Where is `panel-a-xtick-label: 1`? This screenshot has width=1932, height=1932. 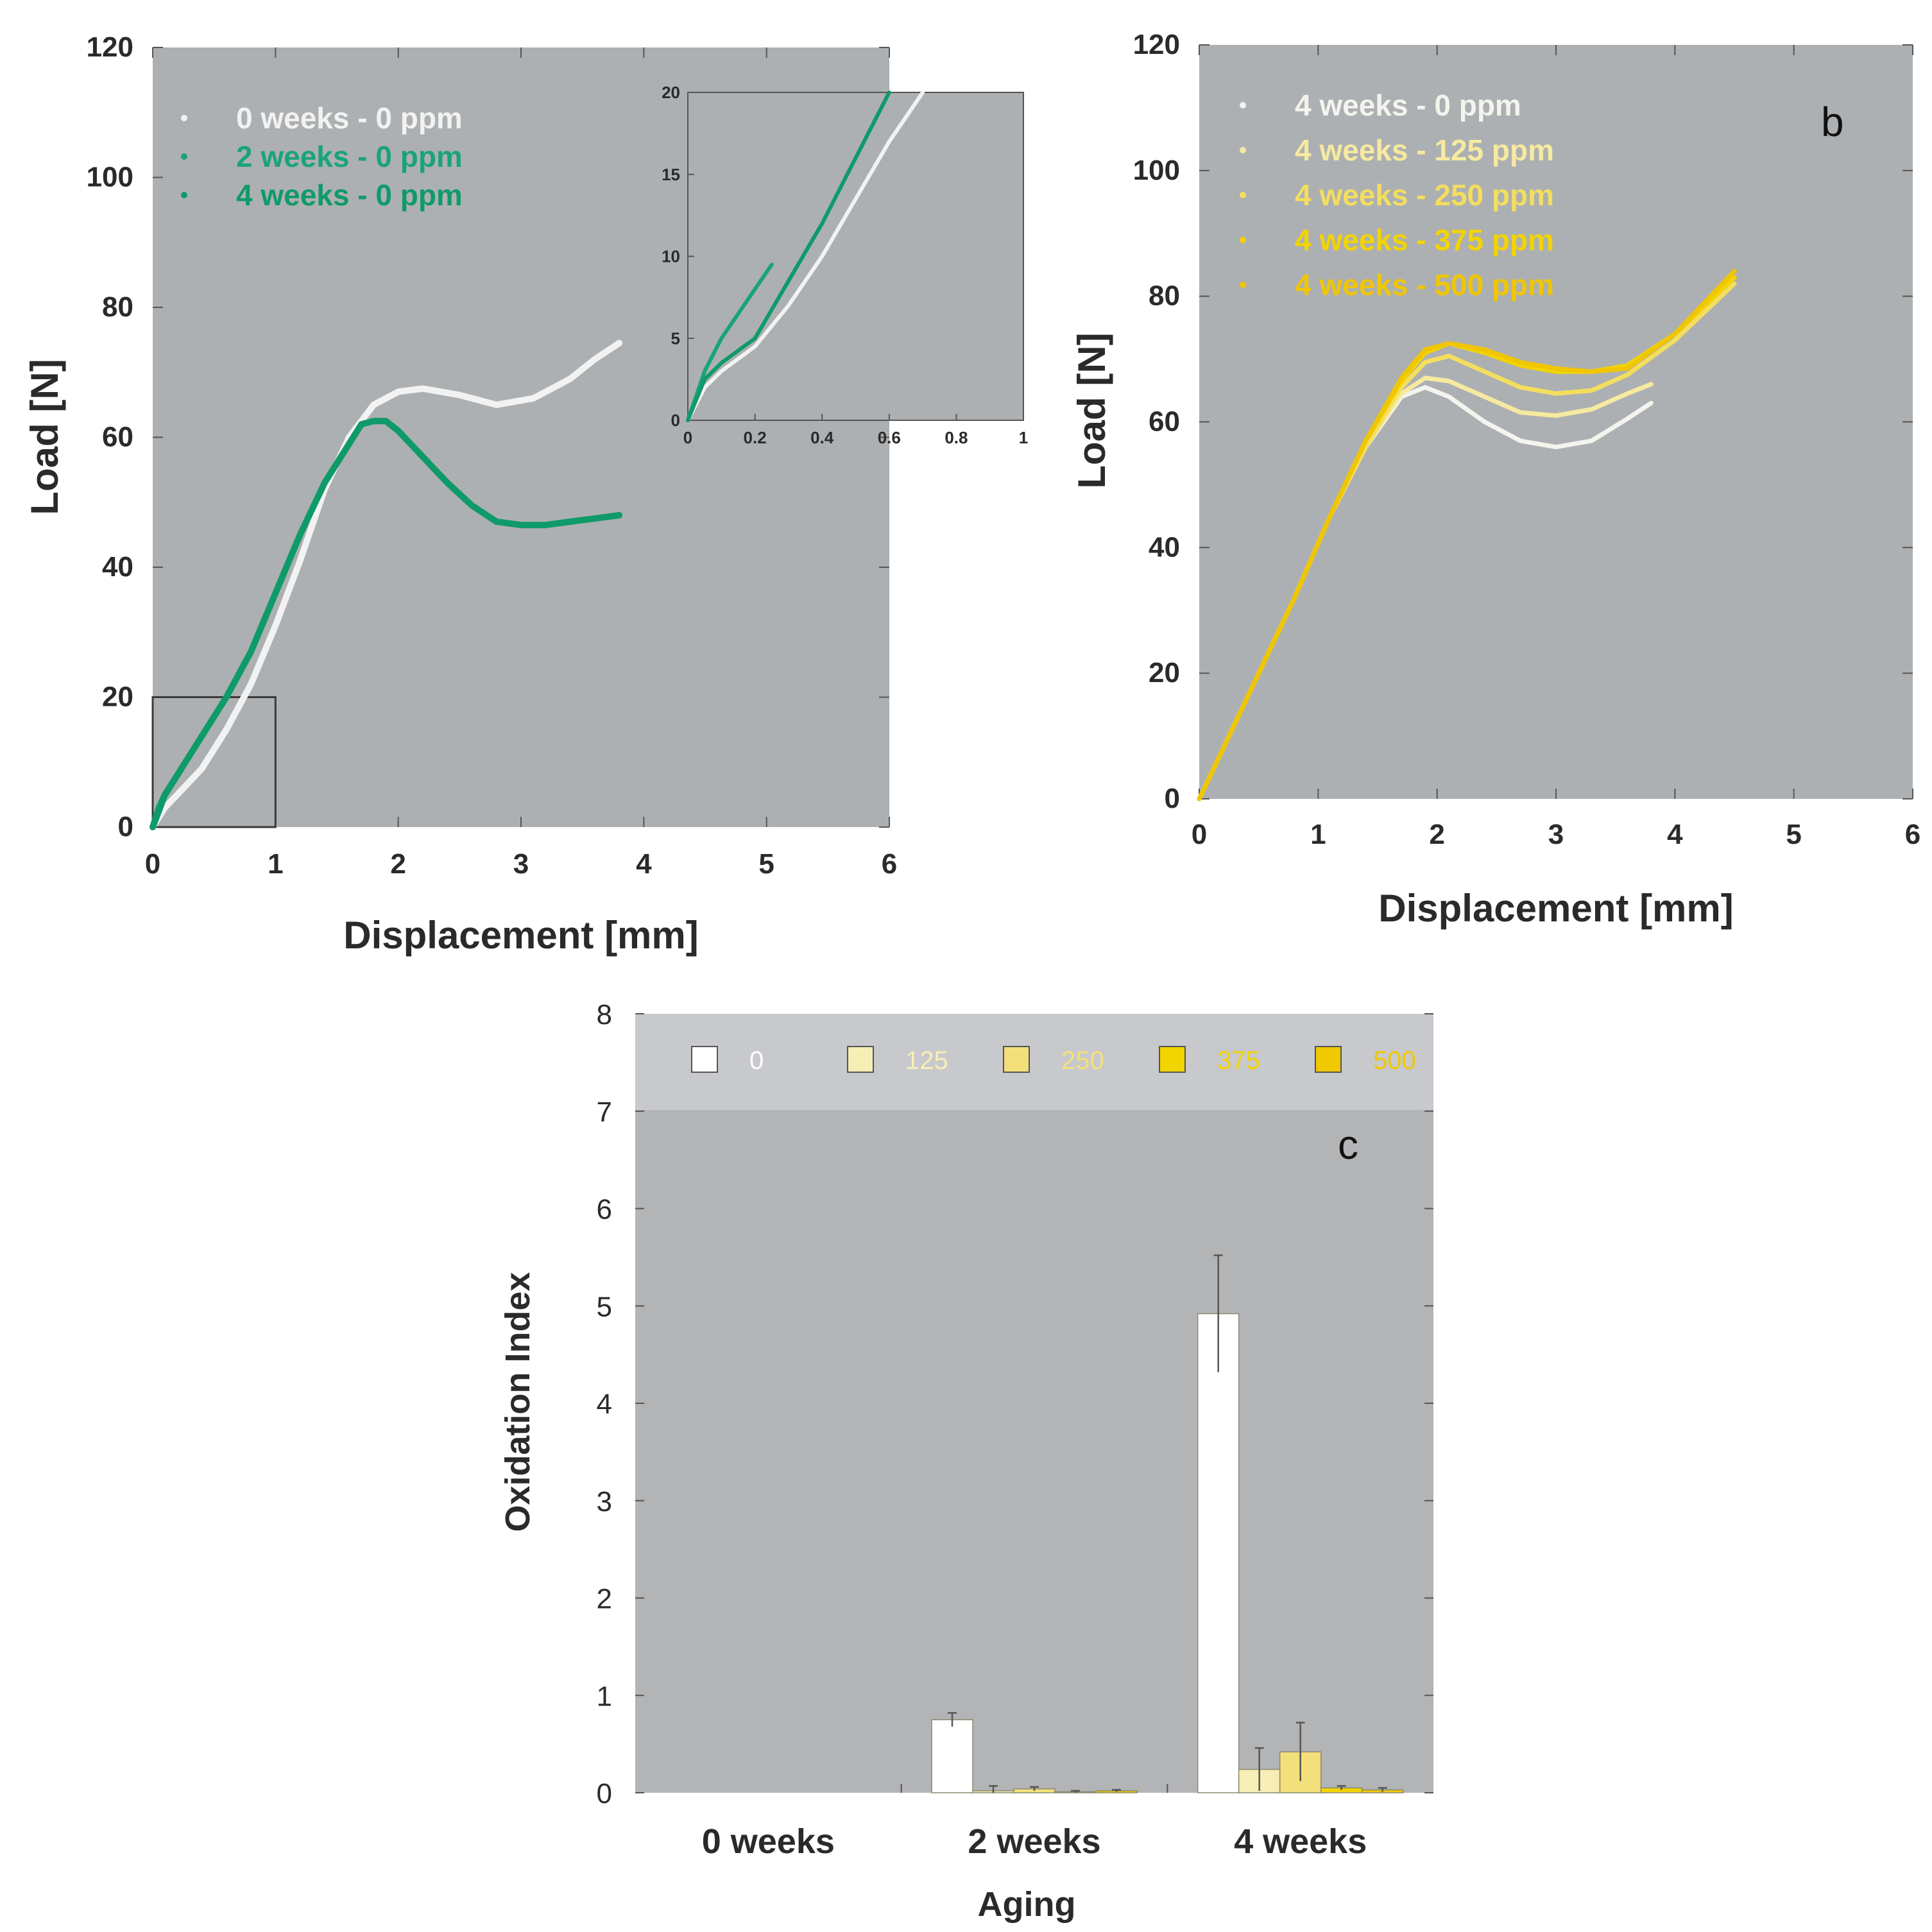 panel-a-xtick-label: 1 is located at coordinates (275, 864).